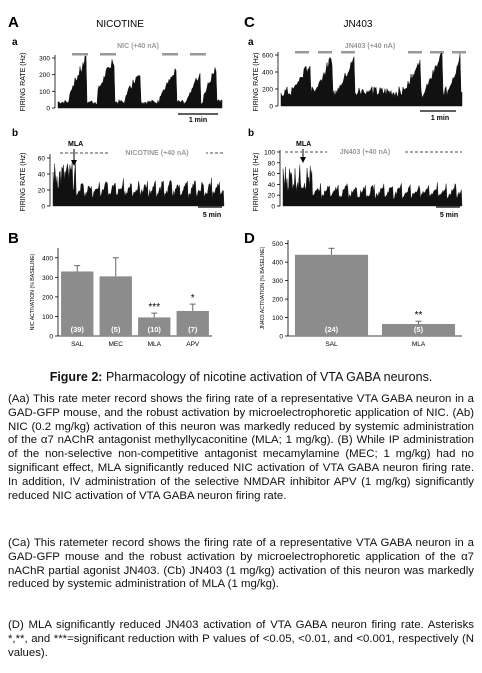 Image resolution: width=482 pixels, height=673 pixels. I want to click on cb-tick-100: 100, so click(269, 153).